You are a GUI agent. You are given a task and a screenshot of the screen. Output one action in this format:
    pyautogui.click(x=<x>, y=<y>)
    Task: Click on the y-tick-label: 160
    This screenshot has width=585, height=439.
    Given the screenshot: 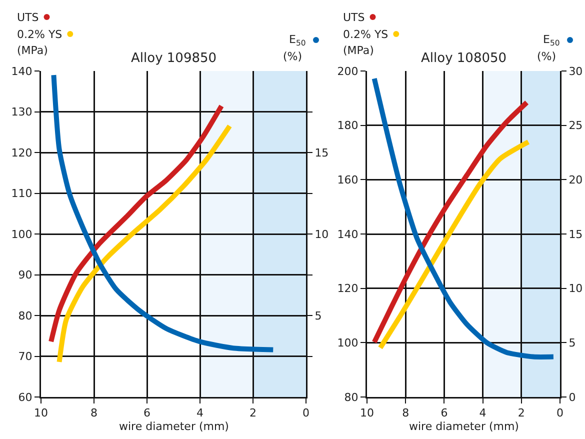 What is the action you would take?
    pyautogui.click(x=347, y=180)
    